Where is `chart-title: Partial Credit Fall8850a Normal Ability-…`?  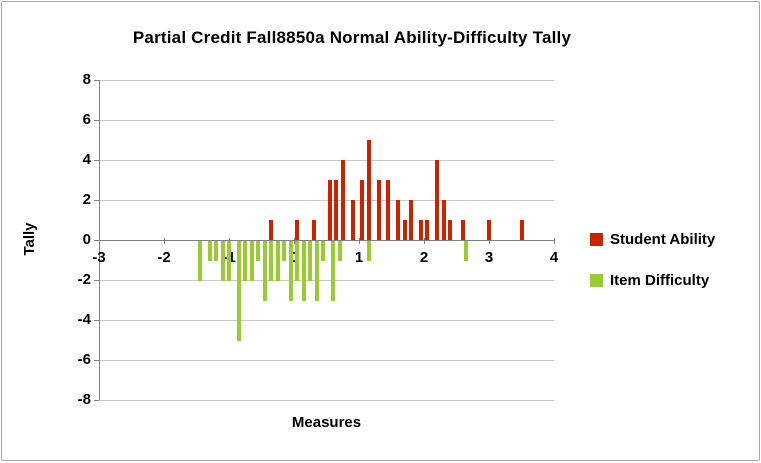 chart-title: Partial Credit Fall8850a Normal Ability-… is located at coordinates (352, 37).